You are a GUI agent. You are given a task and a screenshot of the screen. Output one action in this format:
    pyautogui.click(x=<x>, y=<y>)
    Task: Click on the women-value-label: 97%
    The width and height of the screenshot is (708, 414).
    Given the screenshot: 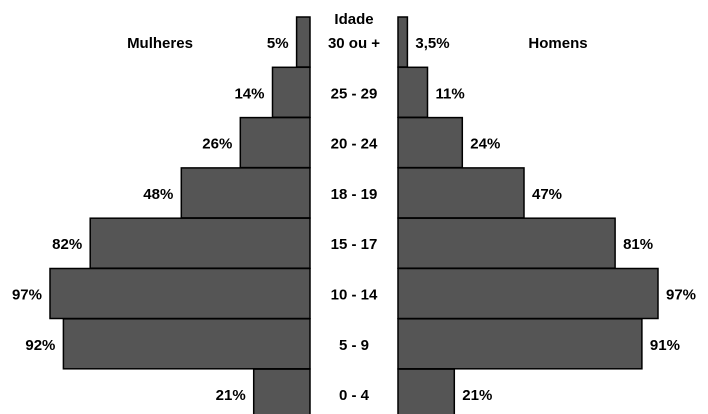 What is the action you would take?
    pyautogui.click(x=27, y=295)
    